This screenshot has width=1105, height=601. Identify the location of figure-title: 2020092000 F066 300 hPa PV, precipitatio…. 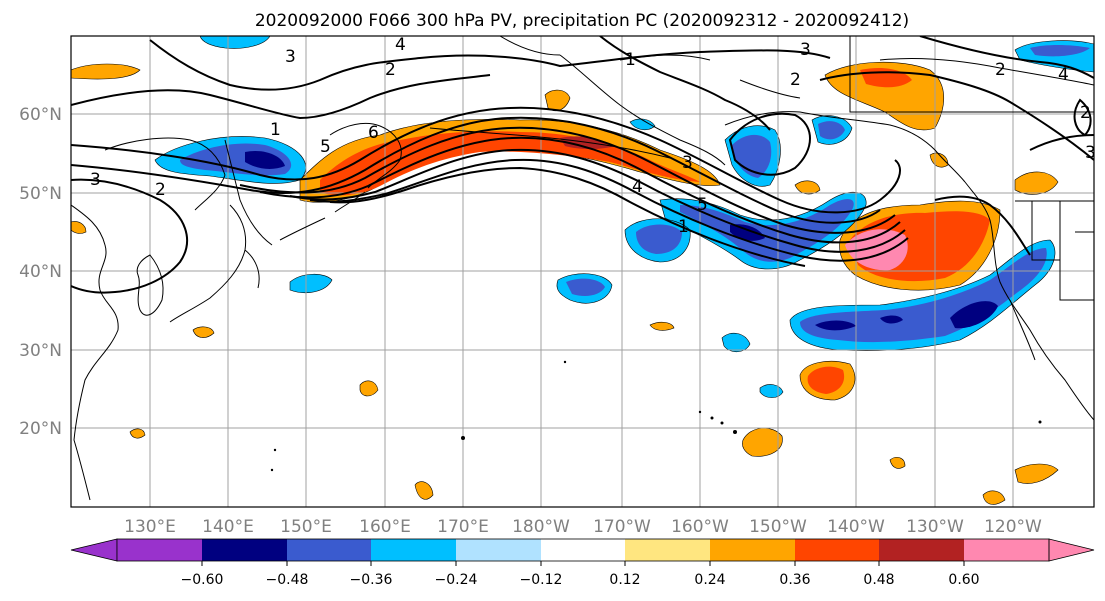
(582, 21).